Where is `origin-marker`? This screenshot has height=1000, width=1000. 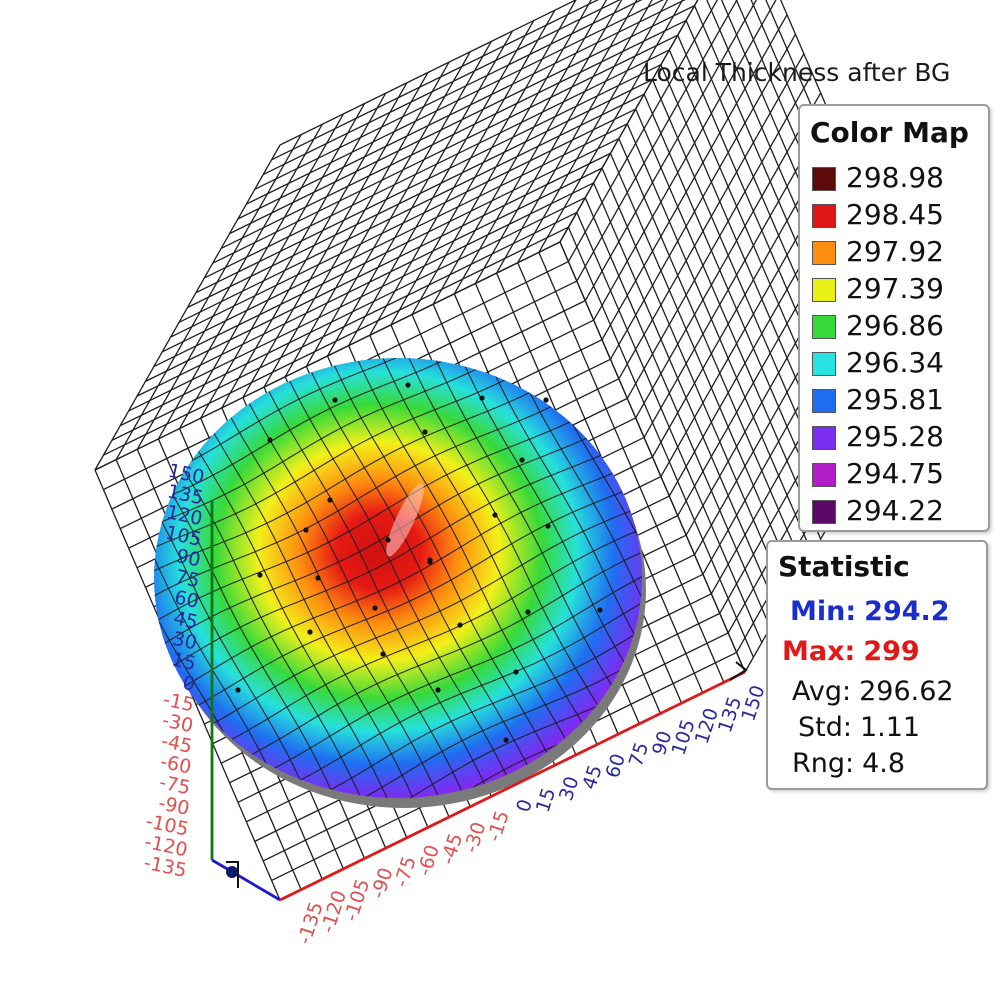 origin-marker is located at coordinates (232, 872).